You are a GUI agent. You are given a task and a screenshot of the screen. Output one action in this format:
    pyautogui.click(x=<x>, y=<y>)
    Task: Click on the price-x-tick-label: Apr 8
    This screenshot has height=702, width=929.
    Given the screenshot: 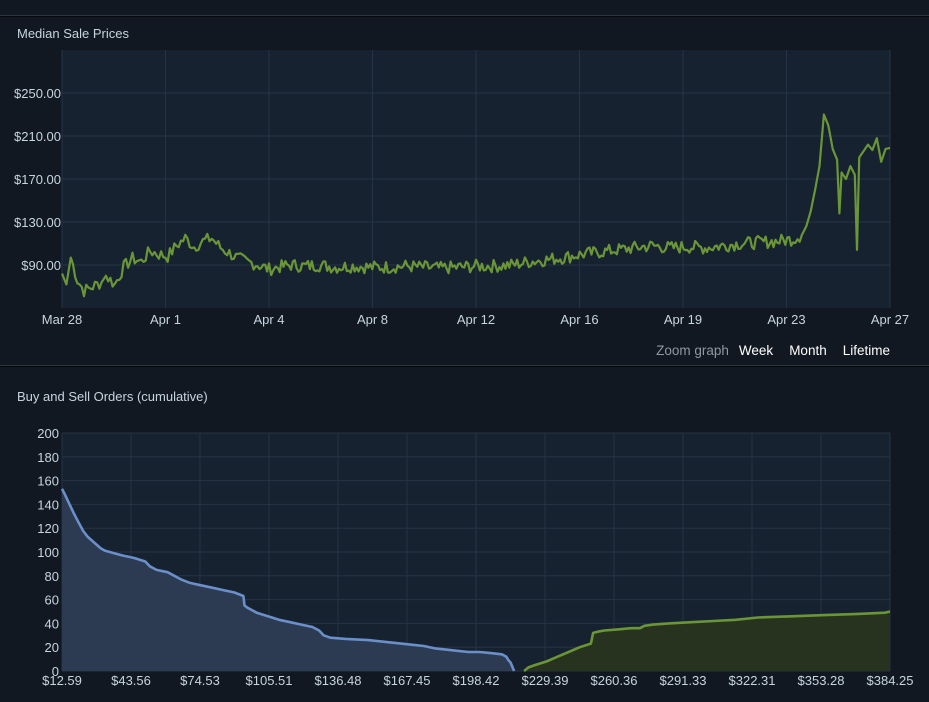 What is the action you would take?
    pyautogui.click(x=372, y=319)
    